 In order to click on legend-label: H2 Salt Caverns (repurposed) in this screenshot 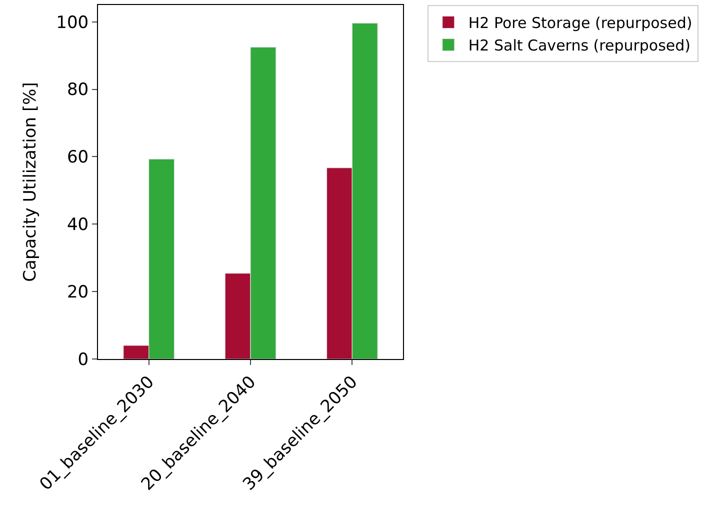, I will do `click(579, 45)`.